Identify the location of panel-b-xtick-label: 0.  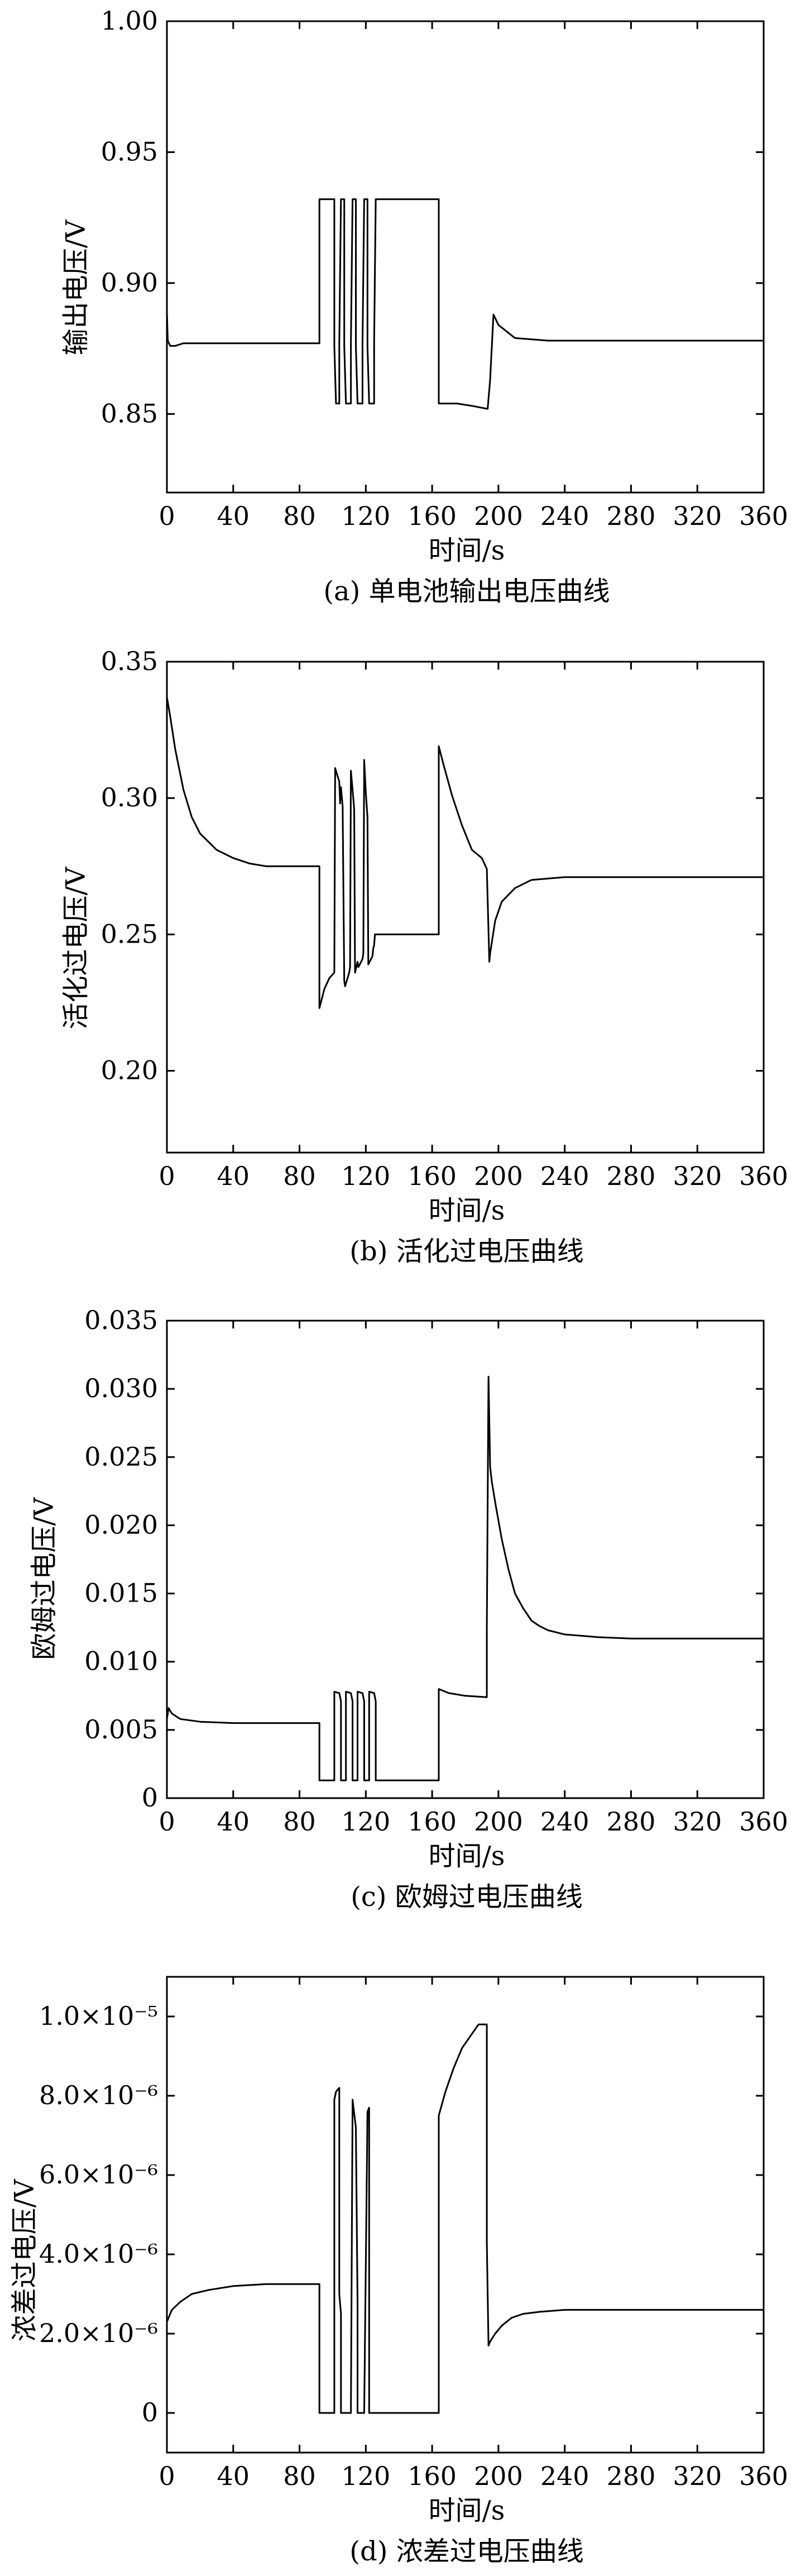
(167, 1176).